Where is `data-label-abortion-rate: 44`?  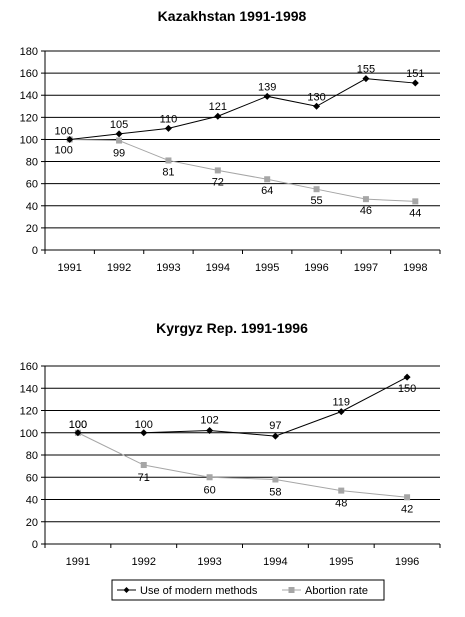
data-label-abortion-rate: 44 is located at coordinates (415, 213).